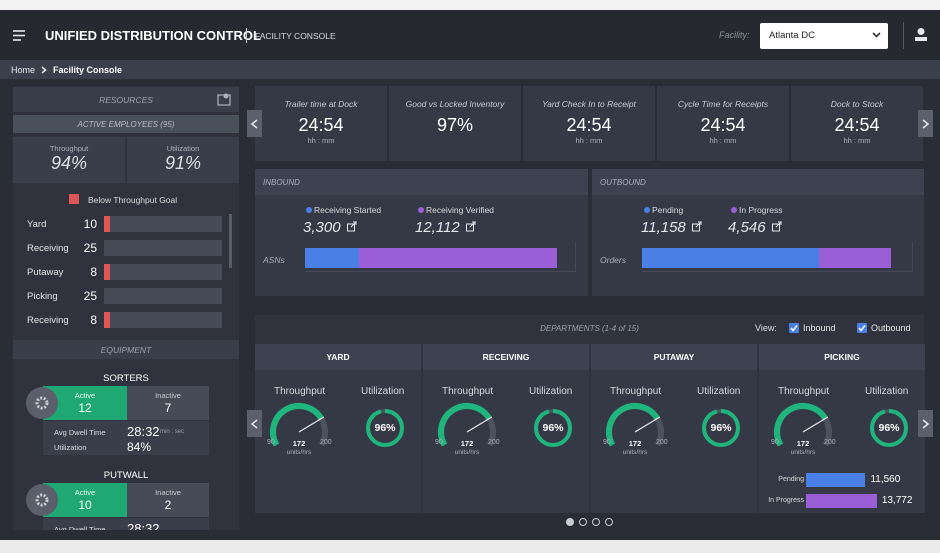  I want to click on flow-value: 12,112, so click(437, 227).